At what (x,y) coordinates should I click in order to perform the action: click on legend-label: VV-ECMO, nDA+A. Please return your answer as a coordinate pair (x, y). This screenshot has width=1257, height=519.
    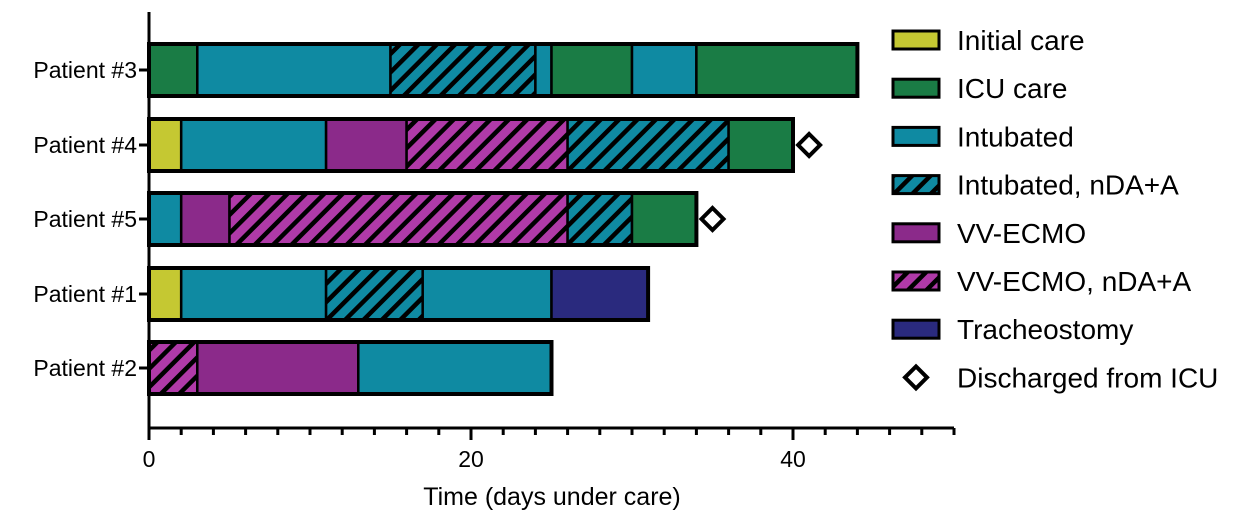
    Looking at the image, I should click on (1074, 281).